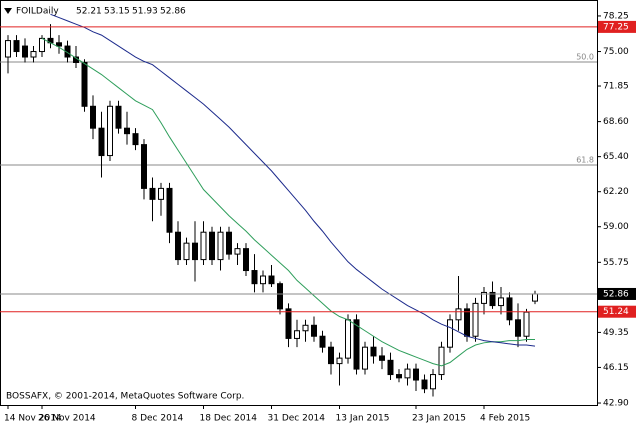 Image resolution: width=640 pixels, height=427 pixels. What do you see at coordinates (8, 11) in the screenshot?
I see `collapse-arrow` at bounding box center [8, 11].